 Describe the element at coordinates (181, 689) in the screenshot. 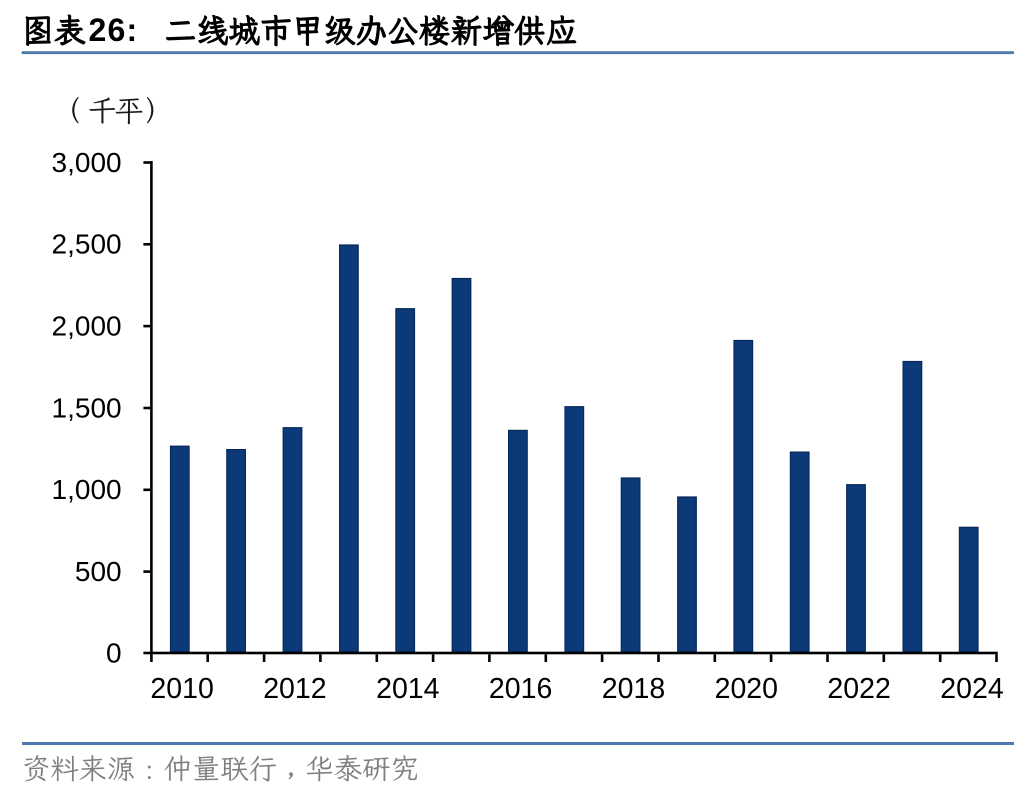

I see `svg-text: 2010` at that location.